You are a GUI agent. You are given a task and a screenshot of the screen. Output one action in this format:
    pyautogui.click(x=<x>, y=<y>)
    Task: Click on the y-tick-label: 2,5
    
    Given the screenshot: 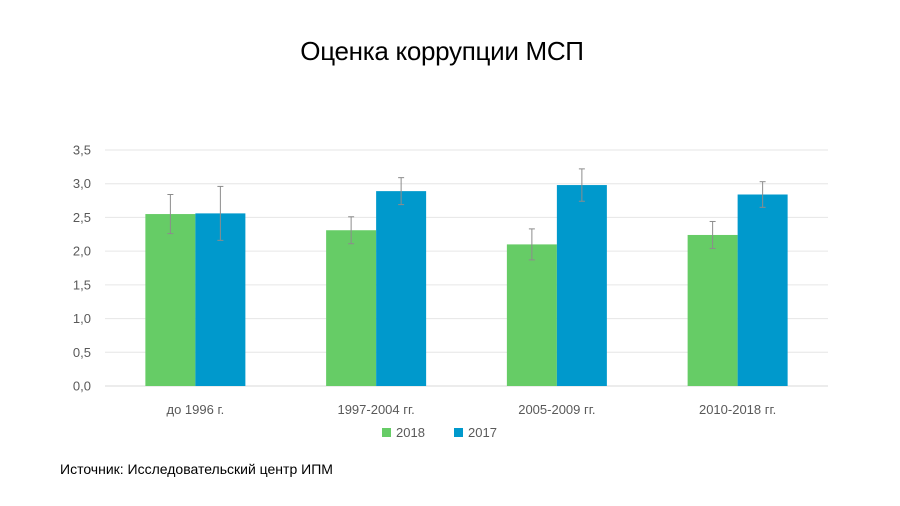 What is the action you would take?
    pyautogui.click(x=82, y=217)
    